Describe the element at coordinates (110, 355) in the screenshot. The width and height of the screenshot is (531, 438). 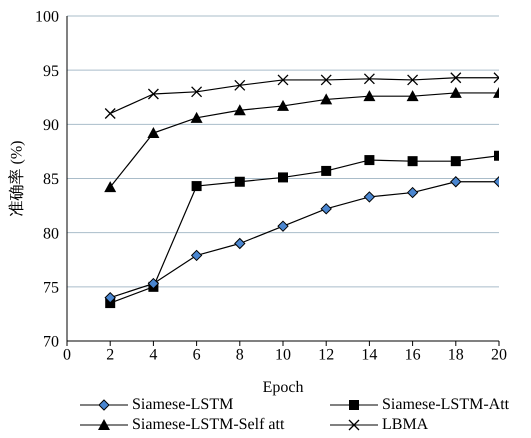
I see `x-tick-label: 2` at that location.